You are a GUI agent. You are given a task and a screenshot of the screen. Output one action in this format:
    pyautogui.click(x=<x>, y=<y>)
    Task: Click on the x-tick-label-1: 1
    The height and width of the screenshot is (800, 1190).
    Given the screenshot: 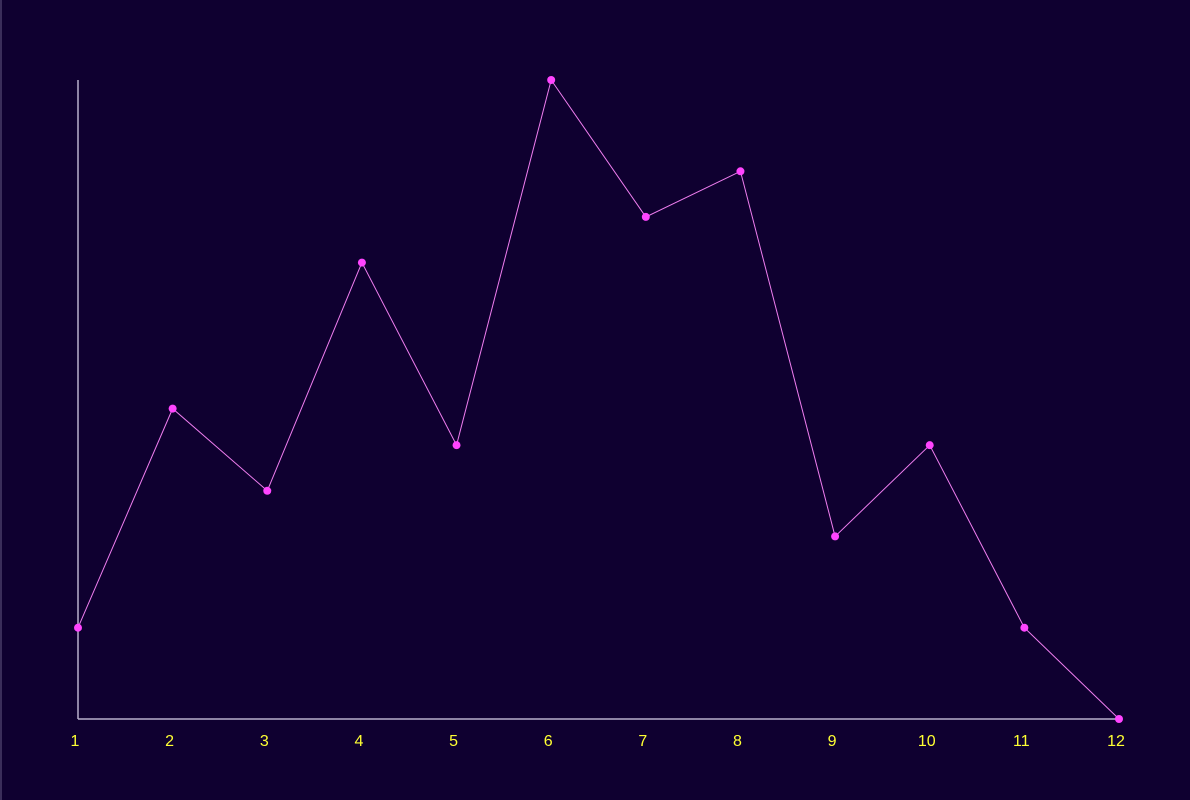 What is the action you would take?
    pyautogui.click(x=75, y=741)
    